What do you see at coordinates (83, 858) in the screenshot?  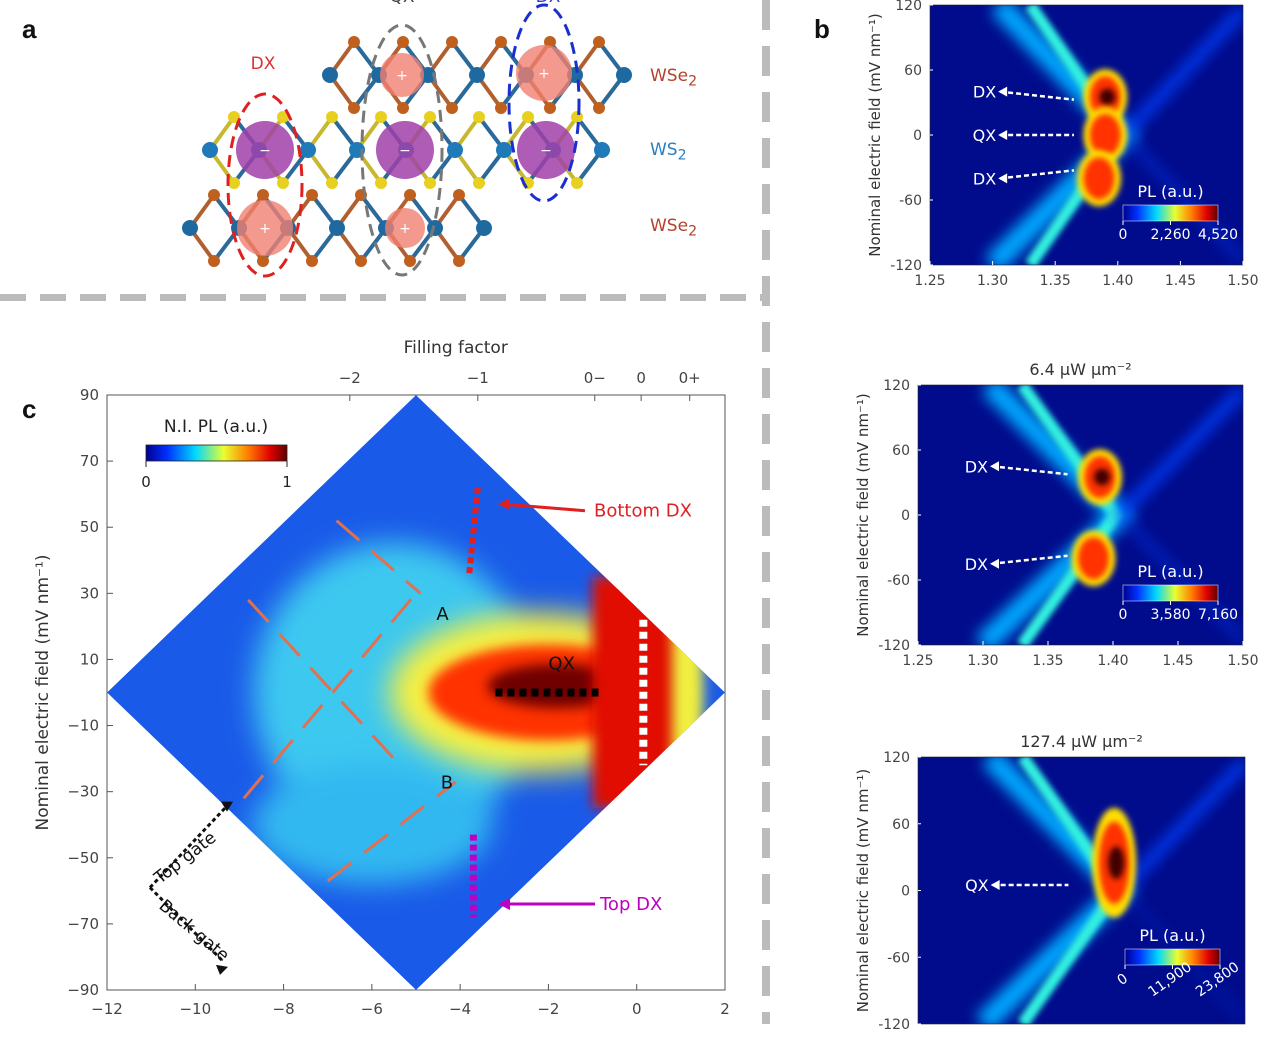 I see `y-tick-label: −50` at bounding box center [83, 858].